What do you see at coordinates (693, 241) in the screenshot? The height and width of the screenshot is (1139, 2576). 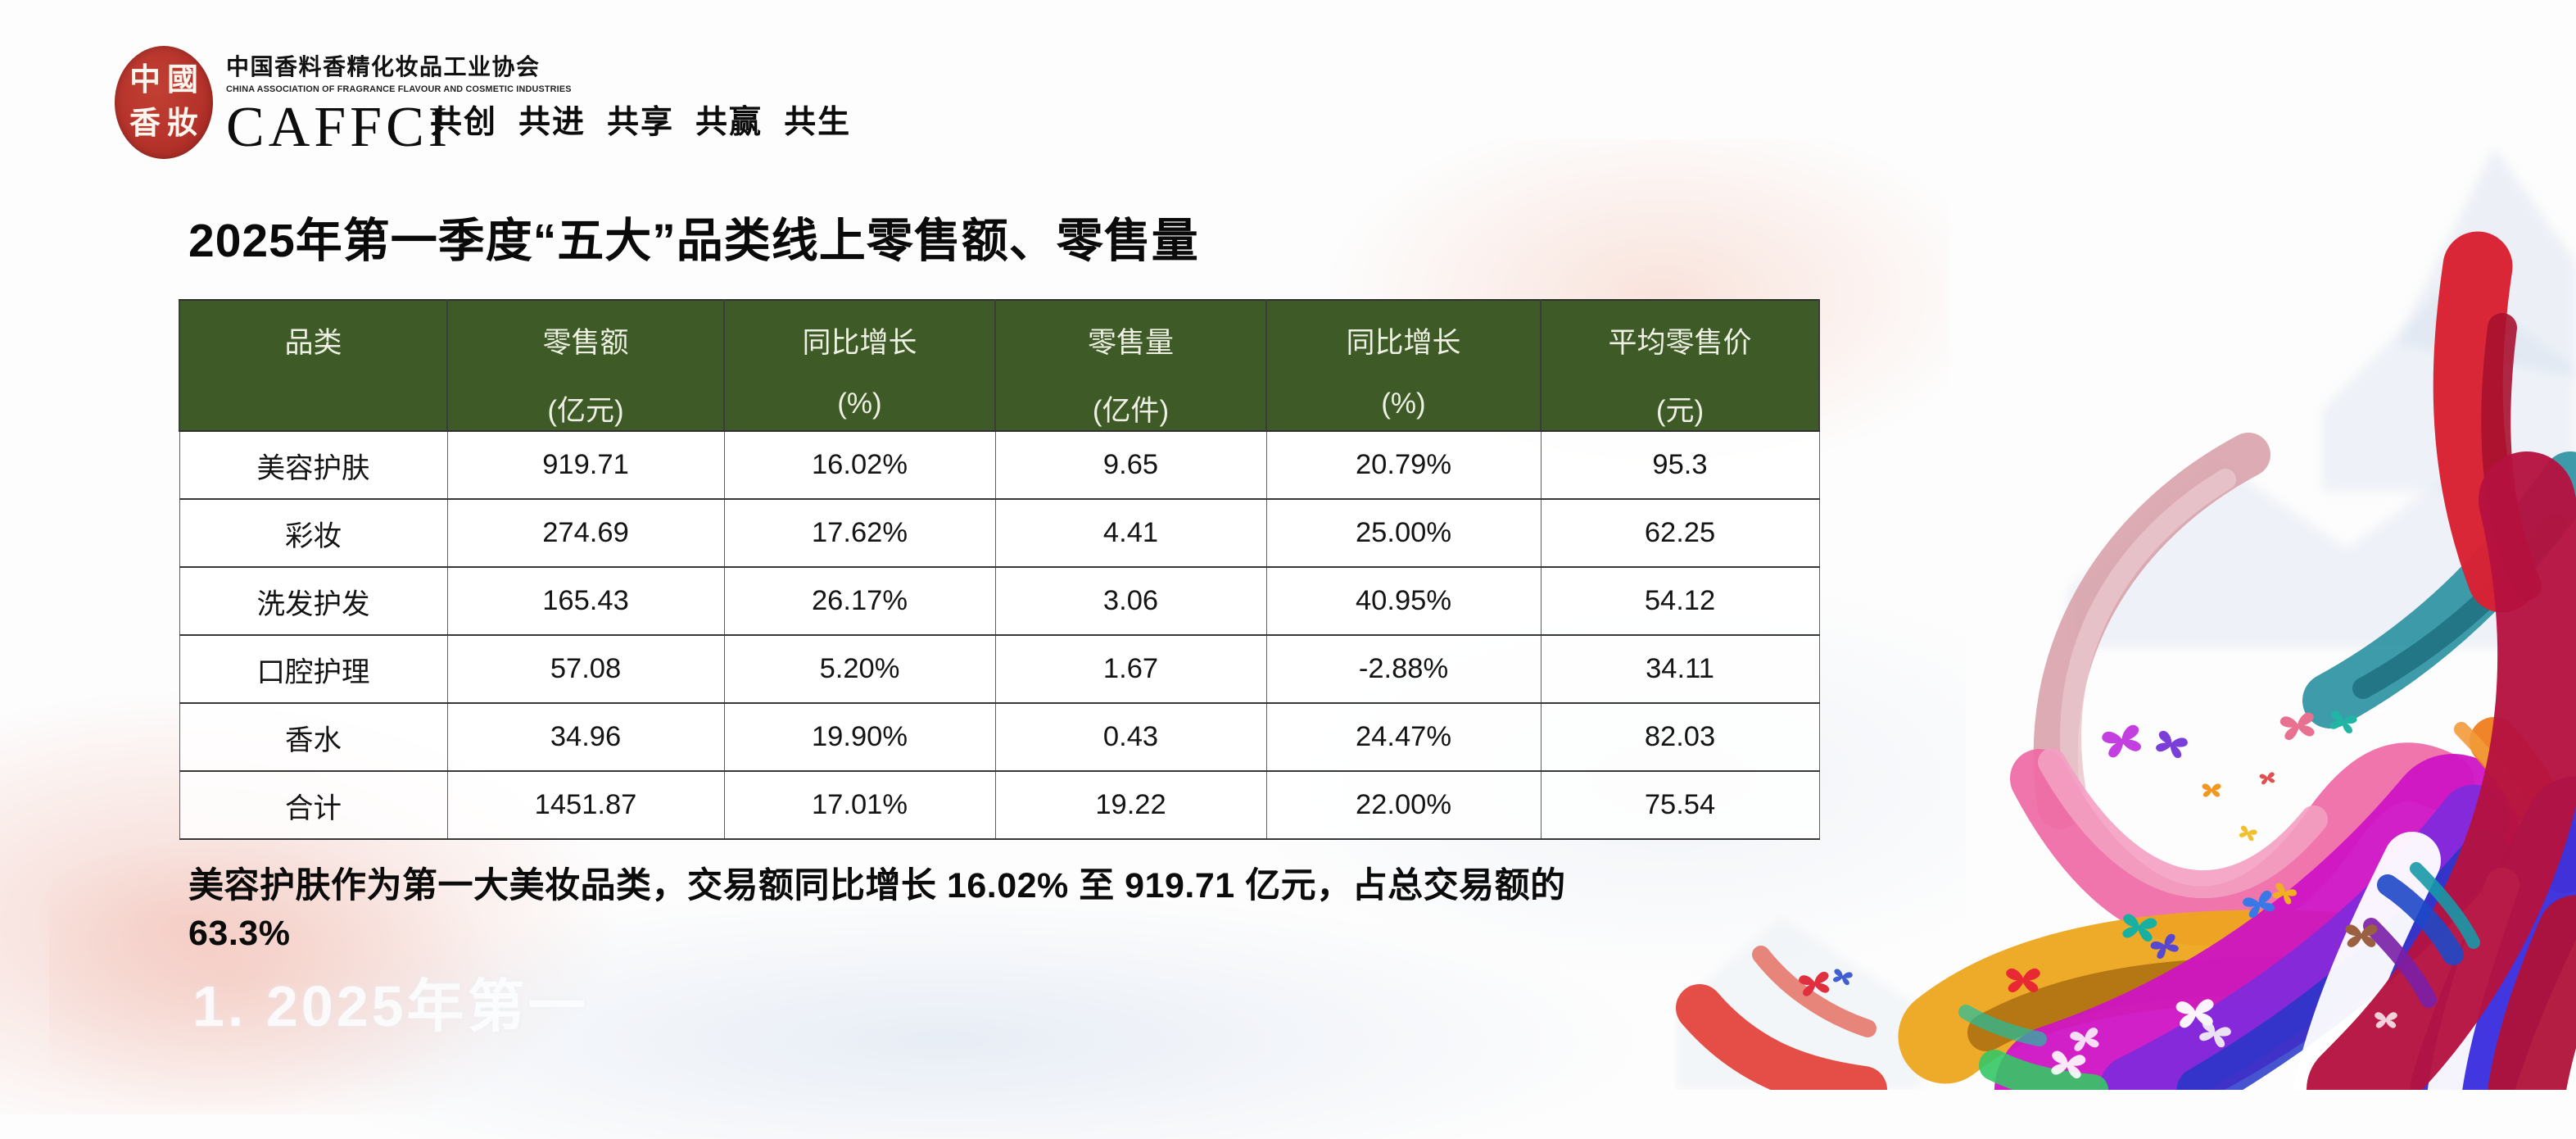 I see `page-title: 2025年第一季度“五大”品类线上零售额、零售量` at bounding box center [693, 241].